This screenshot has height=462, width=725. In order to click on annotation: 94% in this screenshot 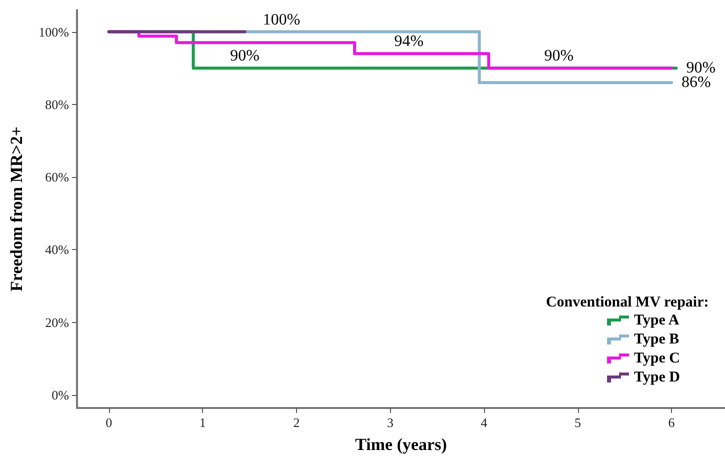, I will do `click(409, 41)`.